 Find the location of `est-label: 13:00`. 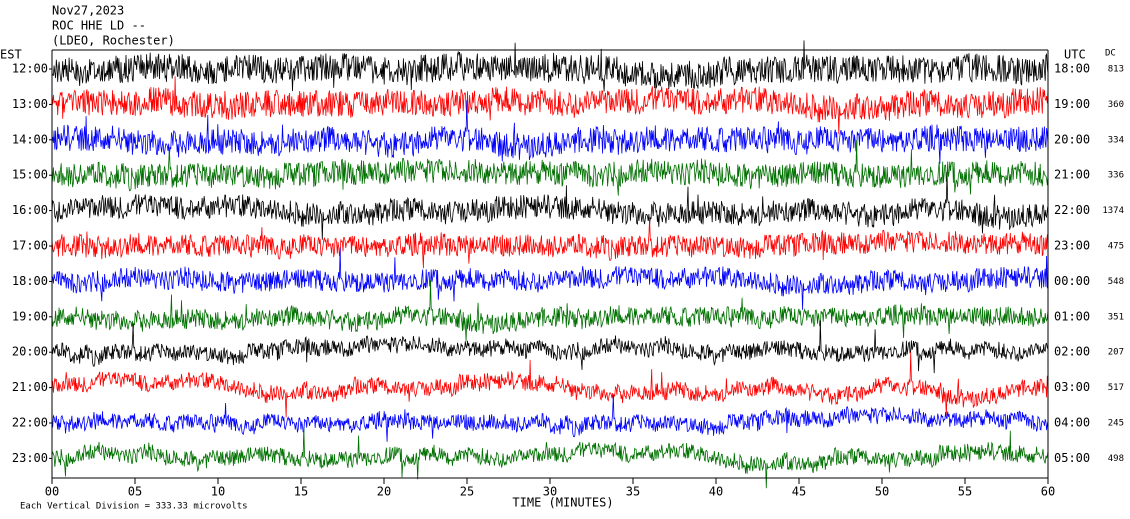

est-label: 13:00 is located at coordinates (30, 104).